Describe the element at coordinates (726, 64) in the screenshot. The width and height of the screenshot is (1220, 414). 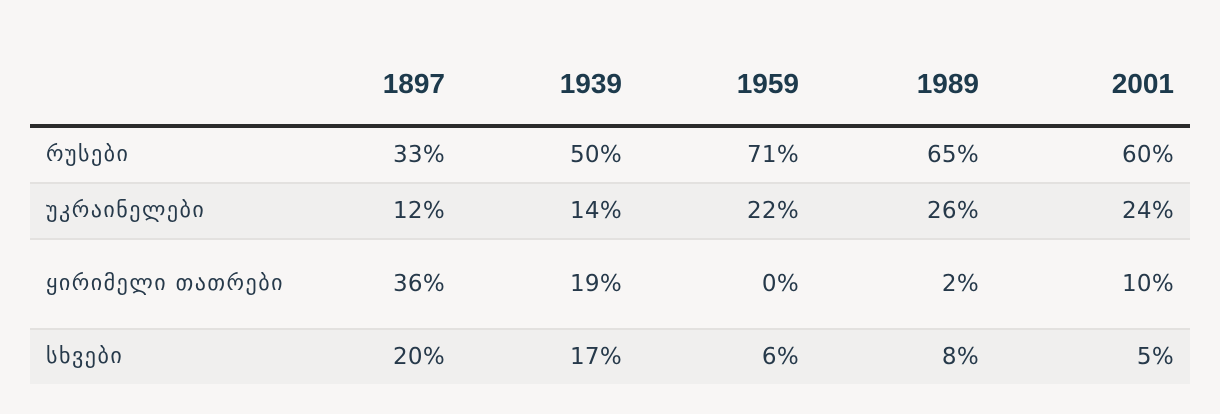
I see `column-header-1959: 1959` at that location.